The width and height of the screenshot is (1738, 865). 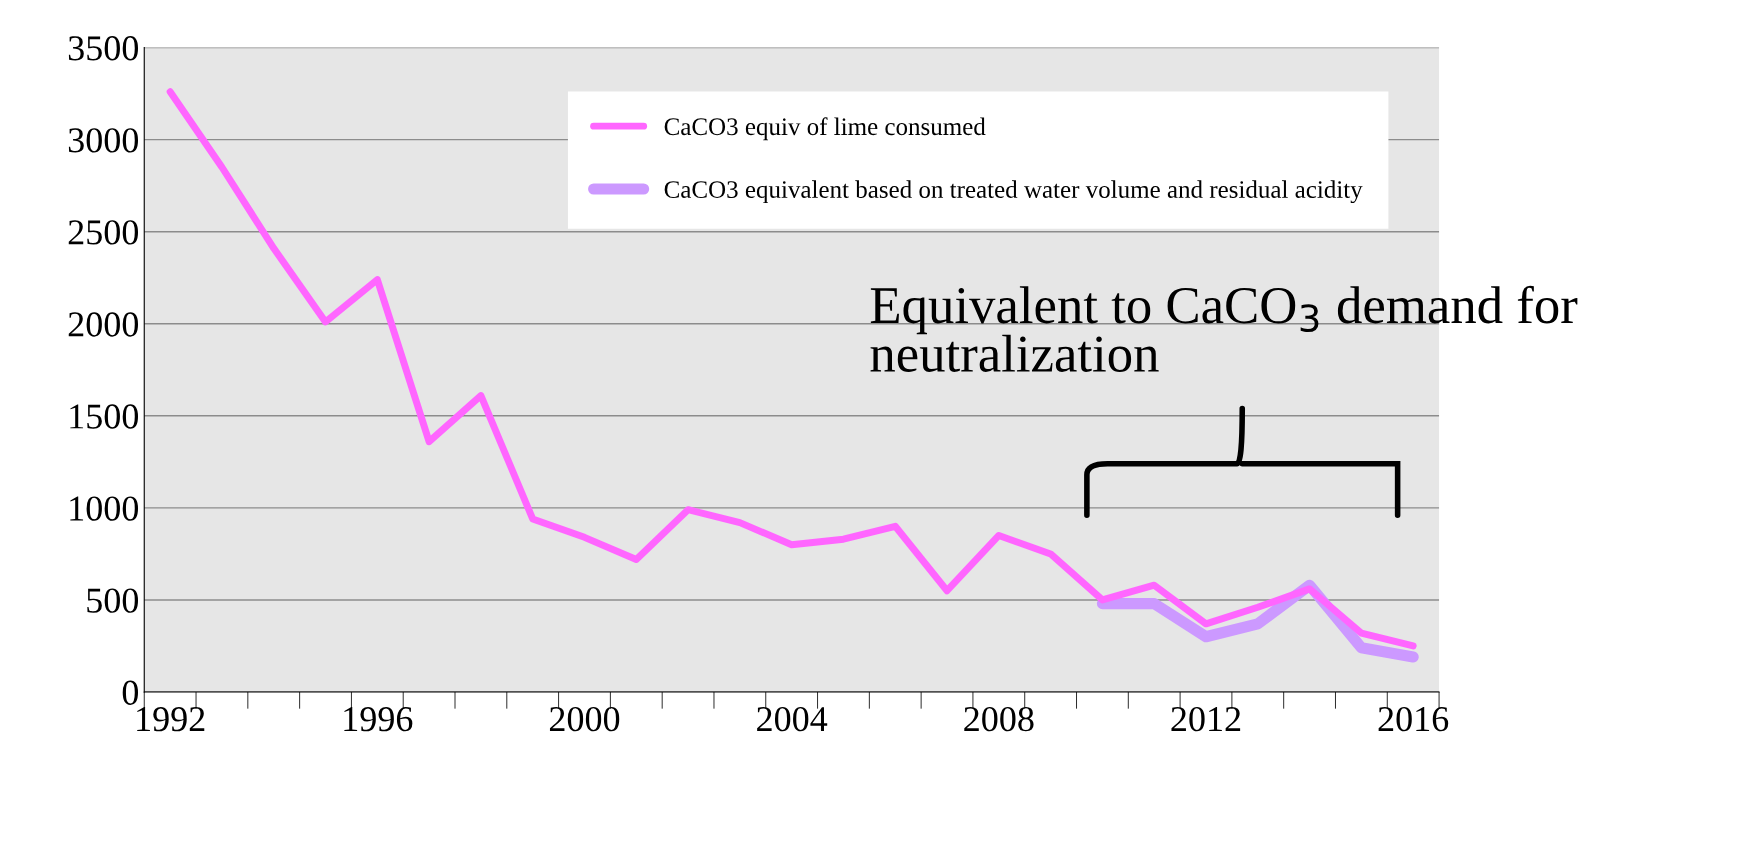 What do you see at coordinates (103, 232) in the screenshot?
I see `y-tick-label: 2500` at bounding box center [103, 232].